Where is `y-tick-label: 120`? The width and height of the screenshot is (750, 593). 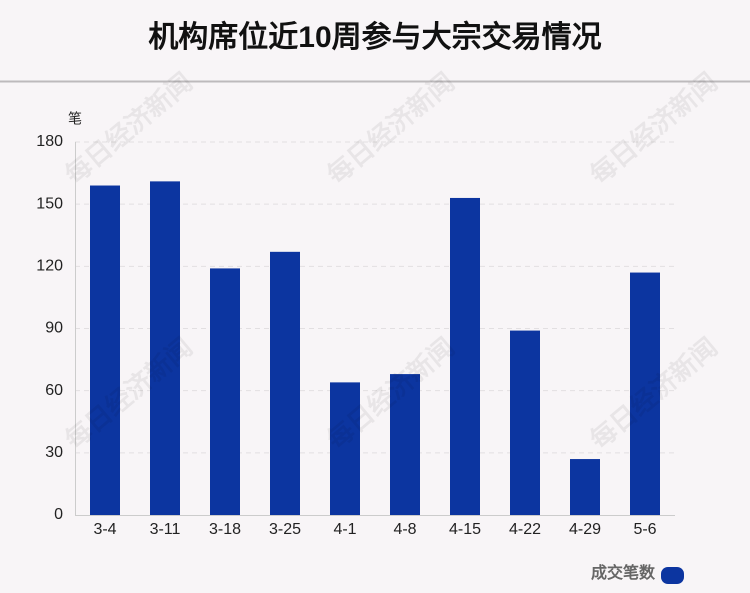 y-tick-label: 120 is located at coordinates (49, 266).